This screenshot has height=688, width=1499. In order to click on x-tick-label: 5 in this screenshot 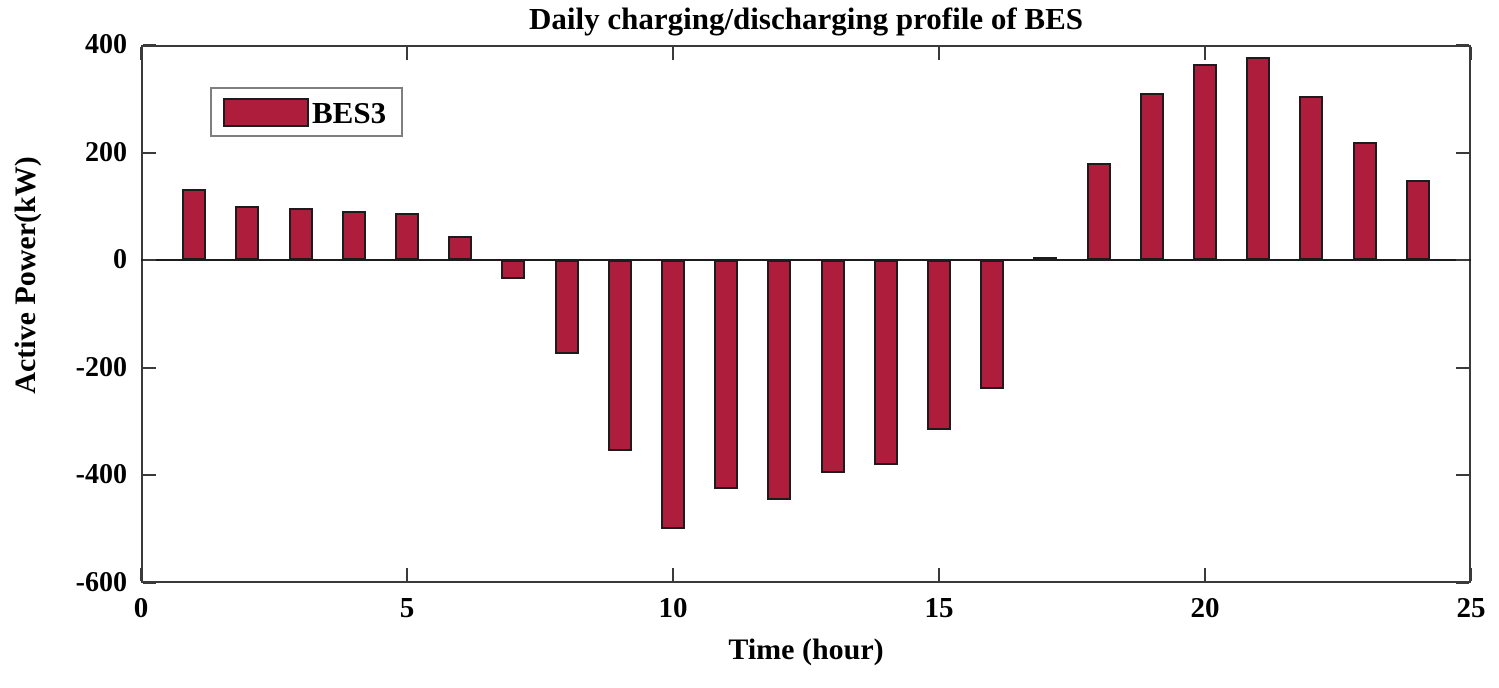, I will do `click(407, 608)`.